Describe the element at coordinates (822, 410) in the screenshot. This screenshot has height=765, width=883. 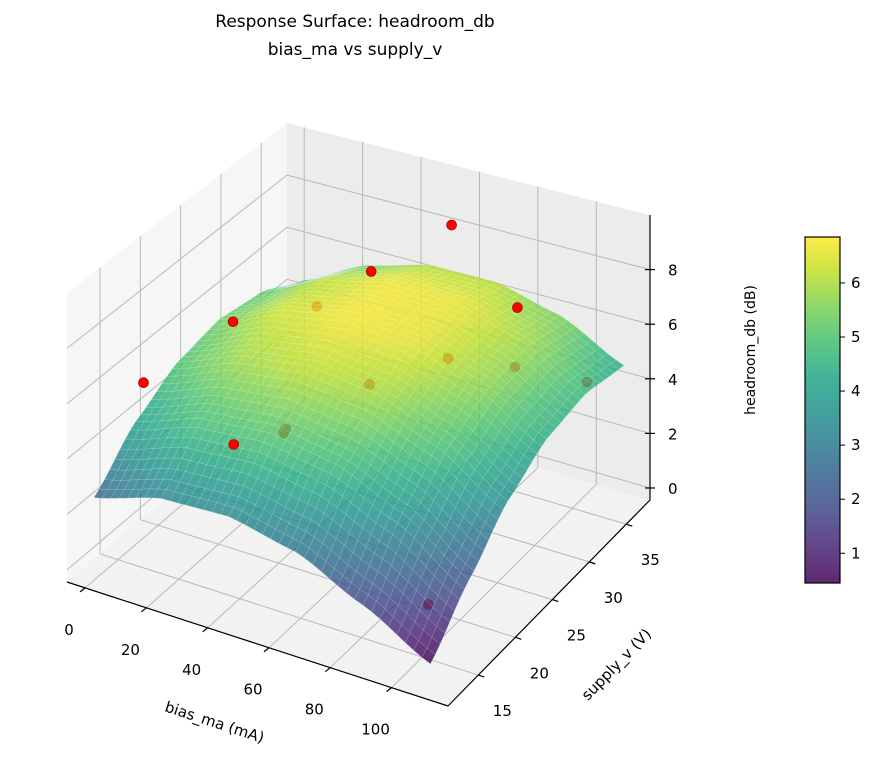
I see `colorbar-gradient` at that location.